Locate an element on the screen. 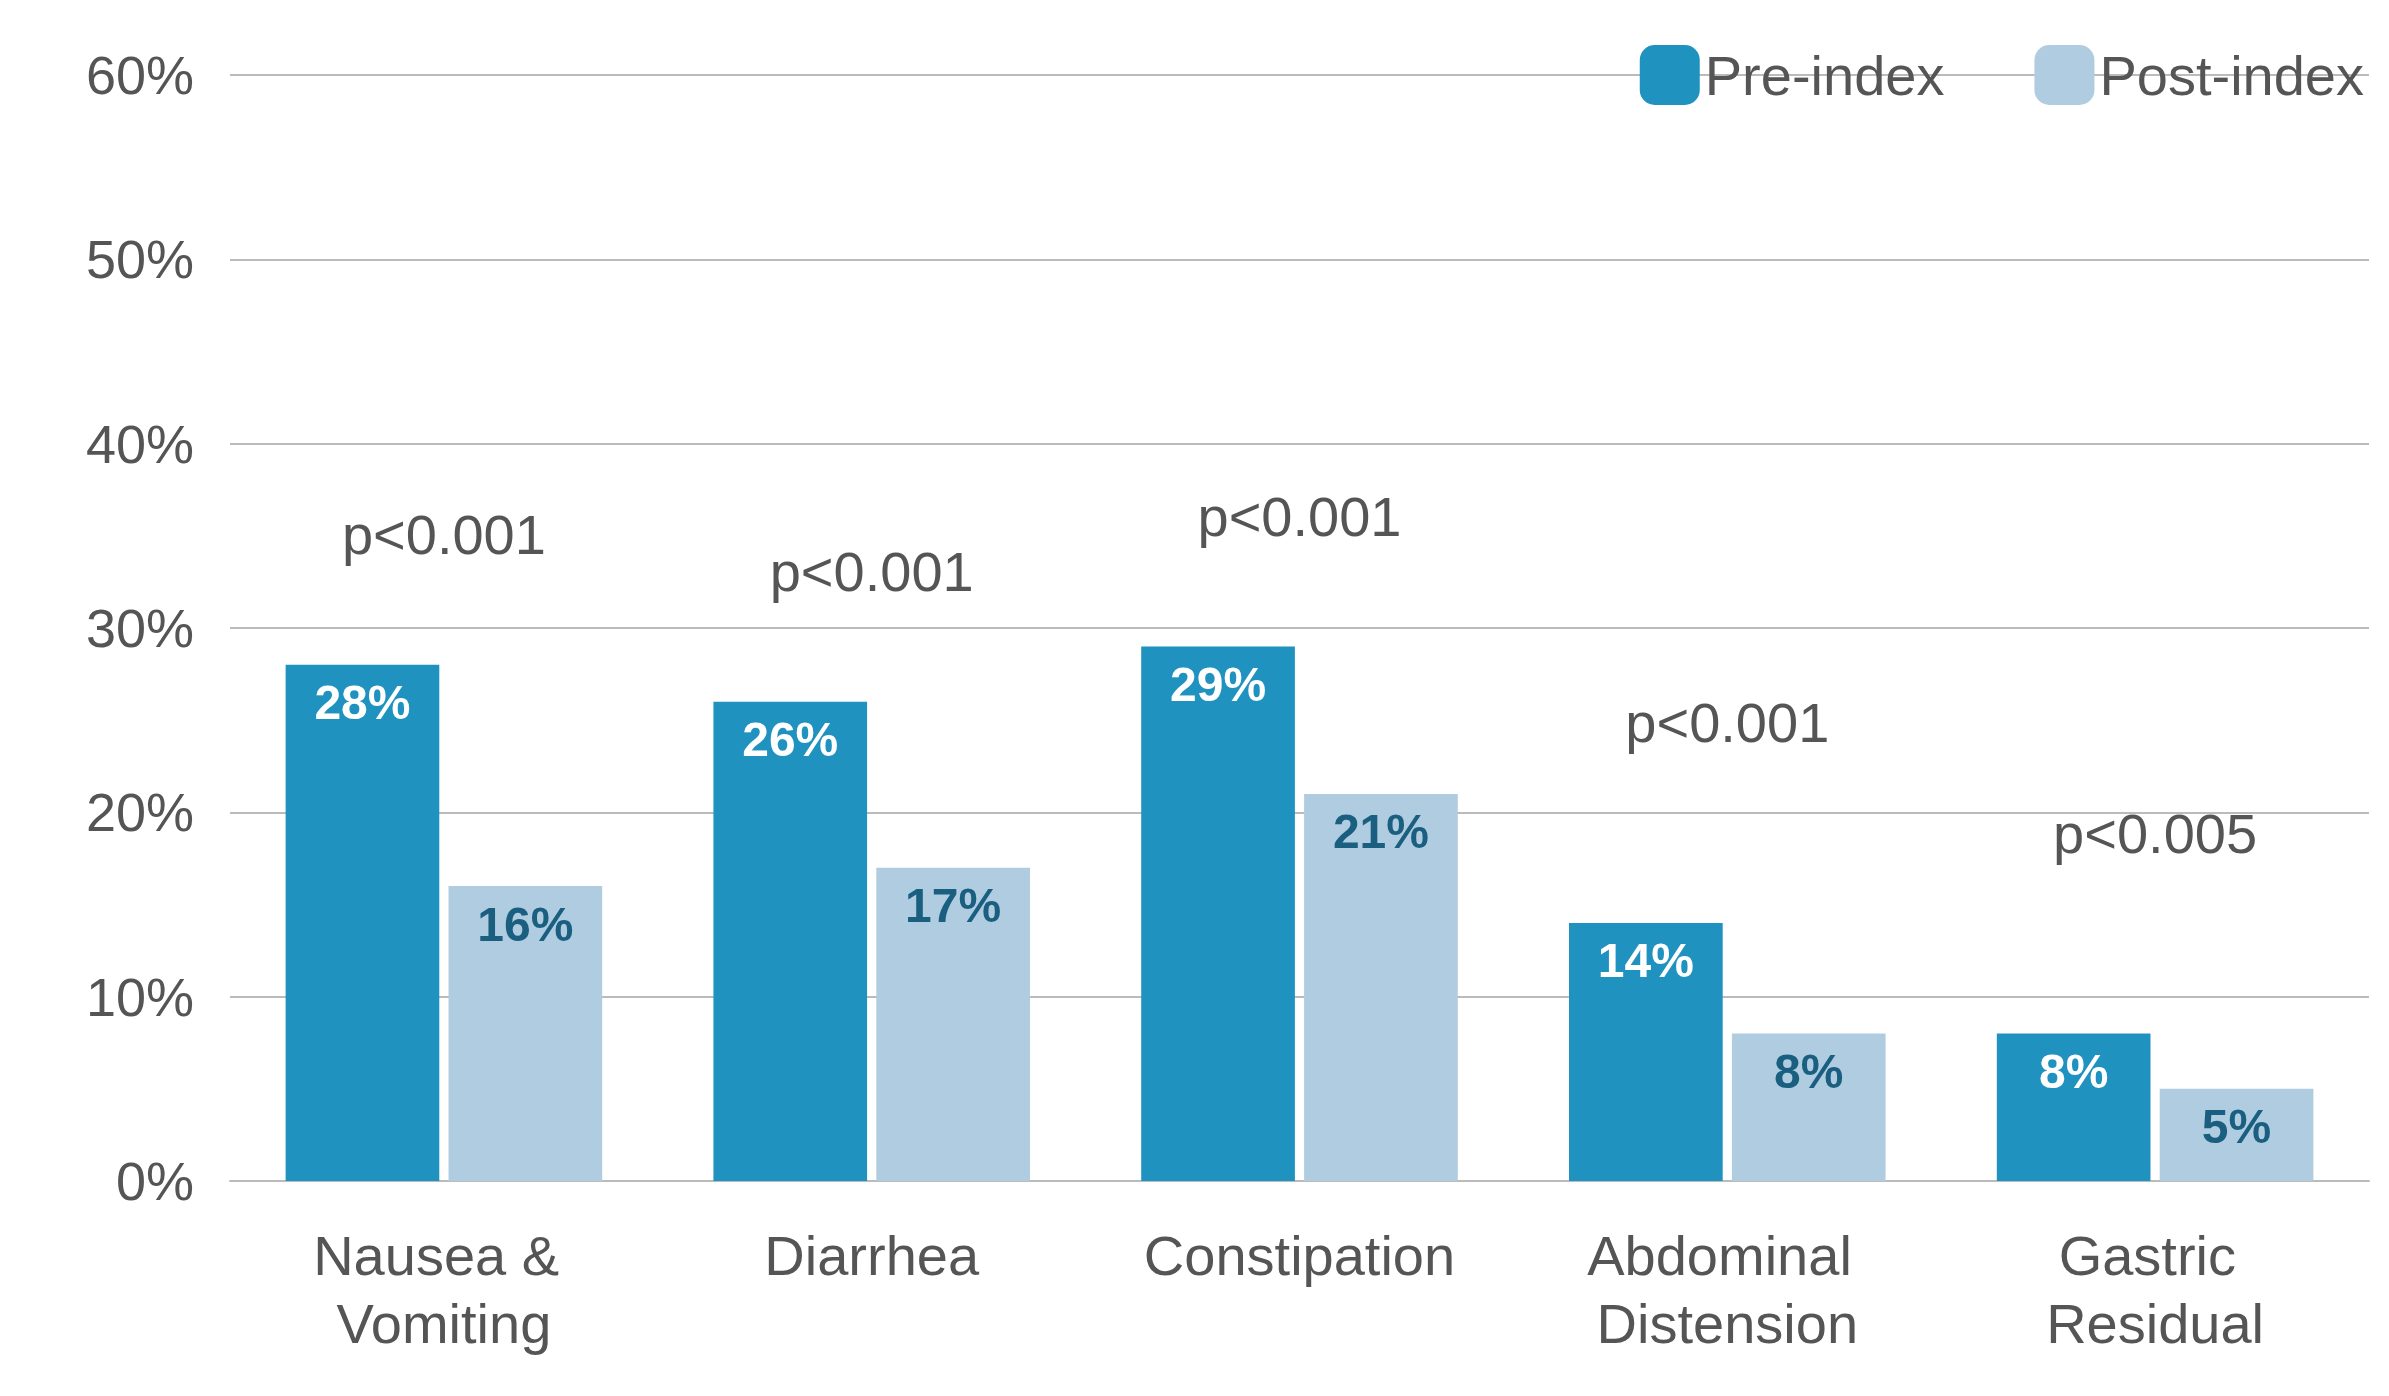  legend-label: Pre-index is located at coordinates (1824, 75).